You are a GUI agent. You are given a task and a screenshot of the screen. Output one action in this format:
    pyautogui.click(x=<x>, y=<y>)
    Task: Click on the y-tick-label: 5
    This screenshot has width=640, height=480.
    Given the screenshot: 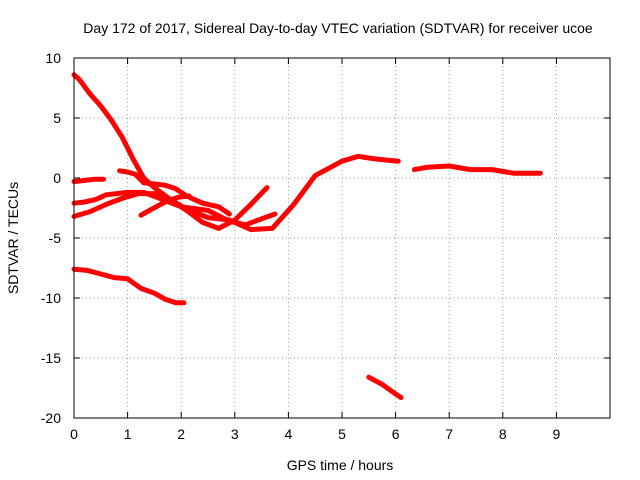 What is the action you would take?
    pyautogui.click(x=57, y=118)
    